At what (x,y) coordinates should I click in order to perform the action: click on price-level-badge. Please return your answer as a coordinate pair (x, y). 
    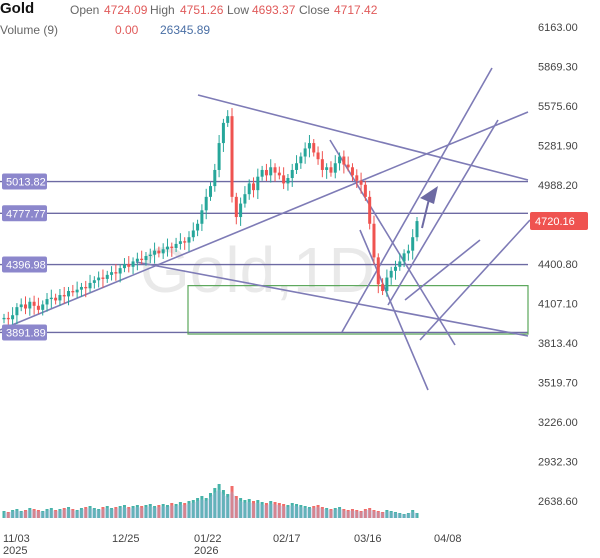
    Looking at the image, I should click on (24, 332).